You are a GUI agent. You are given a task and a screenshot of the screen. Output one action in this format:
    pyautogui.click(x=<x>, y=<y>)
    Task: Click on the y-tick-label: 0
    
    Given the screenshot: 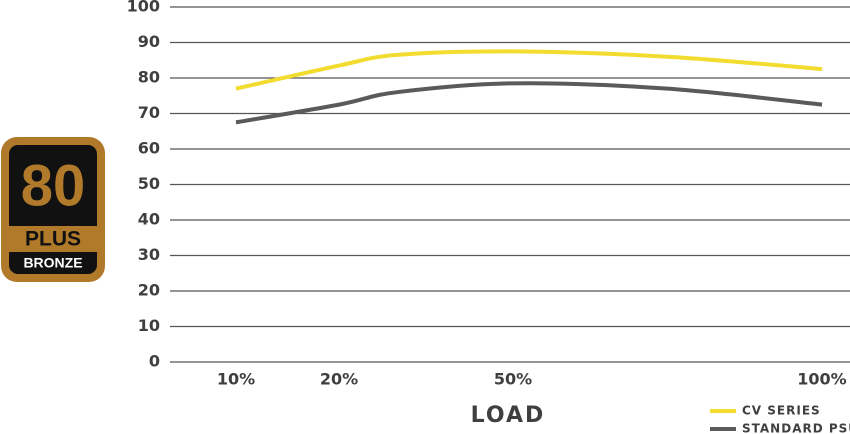 What is the action you would take?
    pyautogui.click(x=154, y=361)
    